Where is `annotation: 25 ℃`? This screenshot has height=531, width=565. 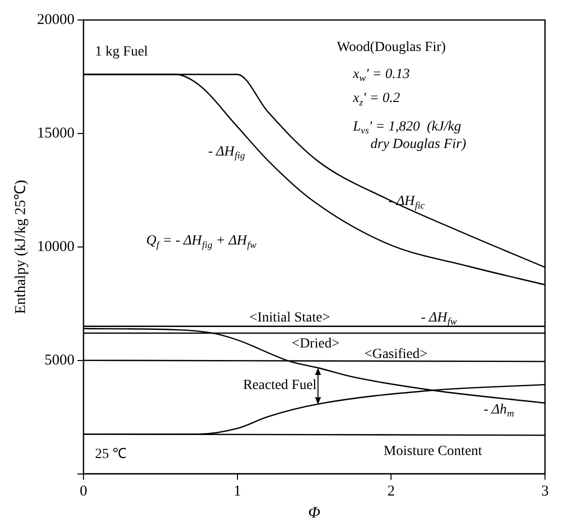 annotation: 25 ℃ is located at coordinates (111, 454).